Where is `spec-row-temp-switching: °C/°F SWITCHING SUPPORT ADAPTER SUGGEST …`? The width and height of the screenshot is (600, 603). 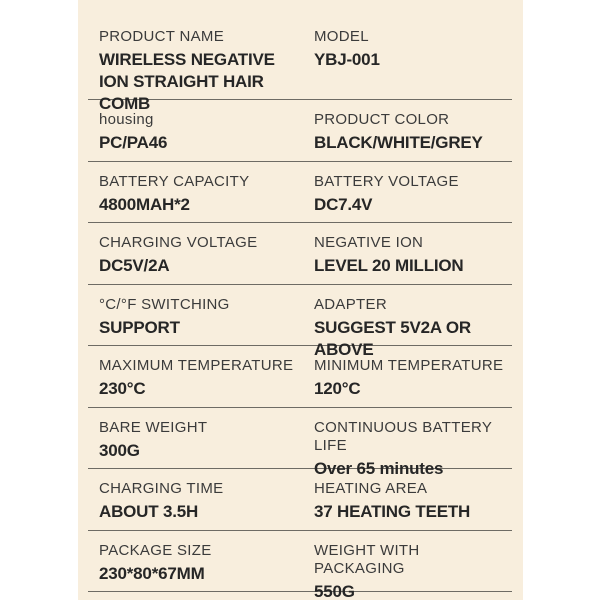
spec-row-temp-switching: °C/°F SWITCHING SUPPORT ADAPTER SUGGEST … is located at coordinates (300, 316).